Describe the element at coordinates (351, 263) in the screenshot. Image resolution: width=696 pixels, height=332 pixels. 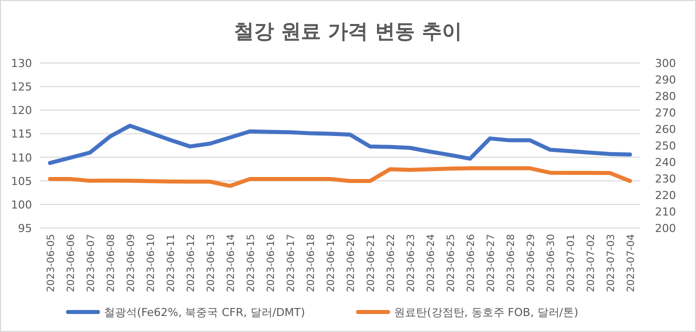
I see `x-tick-label: 2023-06-20` at that location.